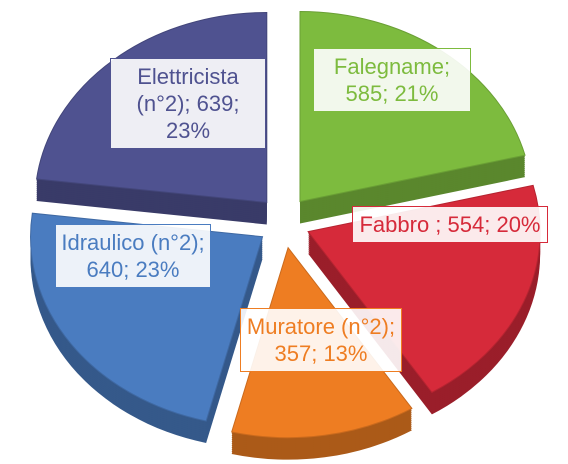 The image size is (568, 464). I want to click on data-label: Falegname; 585; 21%, so click(392, 80).